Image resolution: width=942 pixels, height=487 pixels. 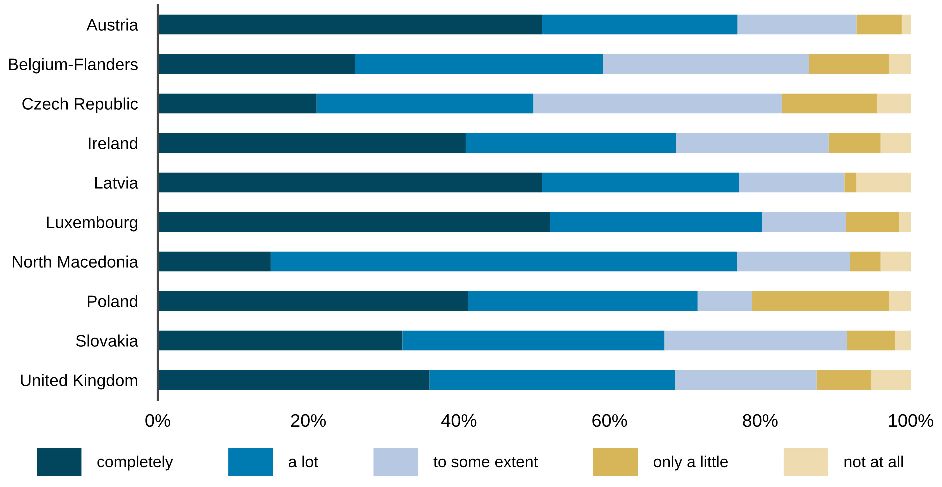 What do you see at coordinates (80, 106) in the screenshot?
I see `y-tick-label: Czech Republic` at bounding box center [80, 106].